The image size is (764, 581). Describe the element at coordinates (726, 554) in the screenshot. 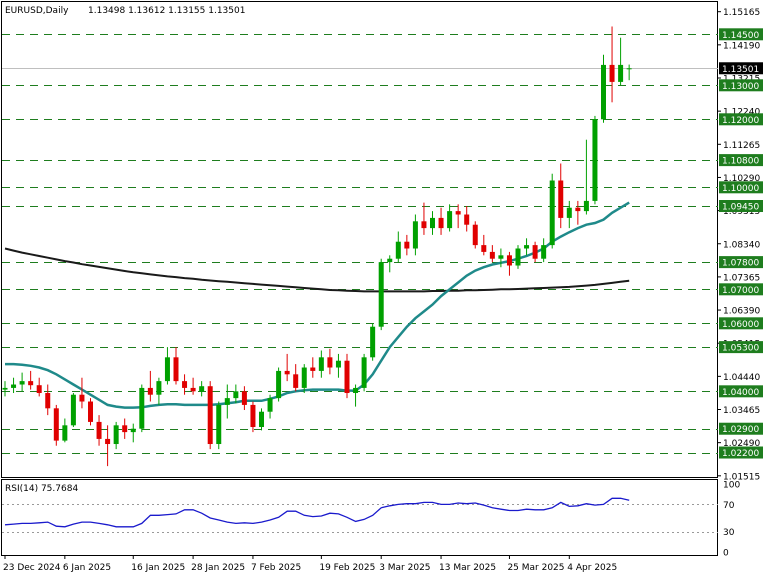

I see `rsi-tick-label: 0` at that location.